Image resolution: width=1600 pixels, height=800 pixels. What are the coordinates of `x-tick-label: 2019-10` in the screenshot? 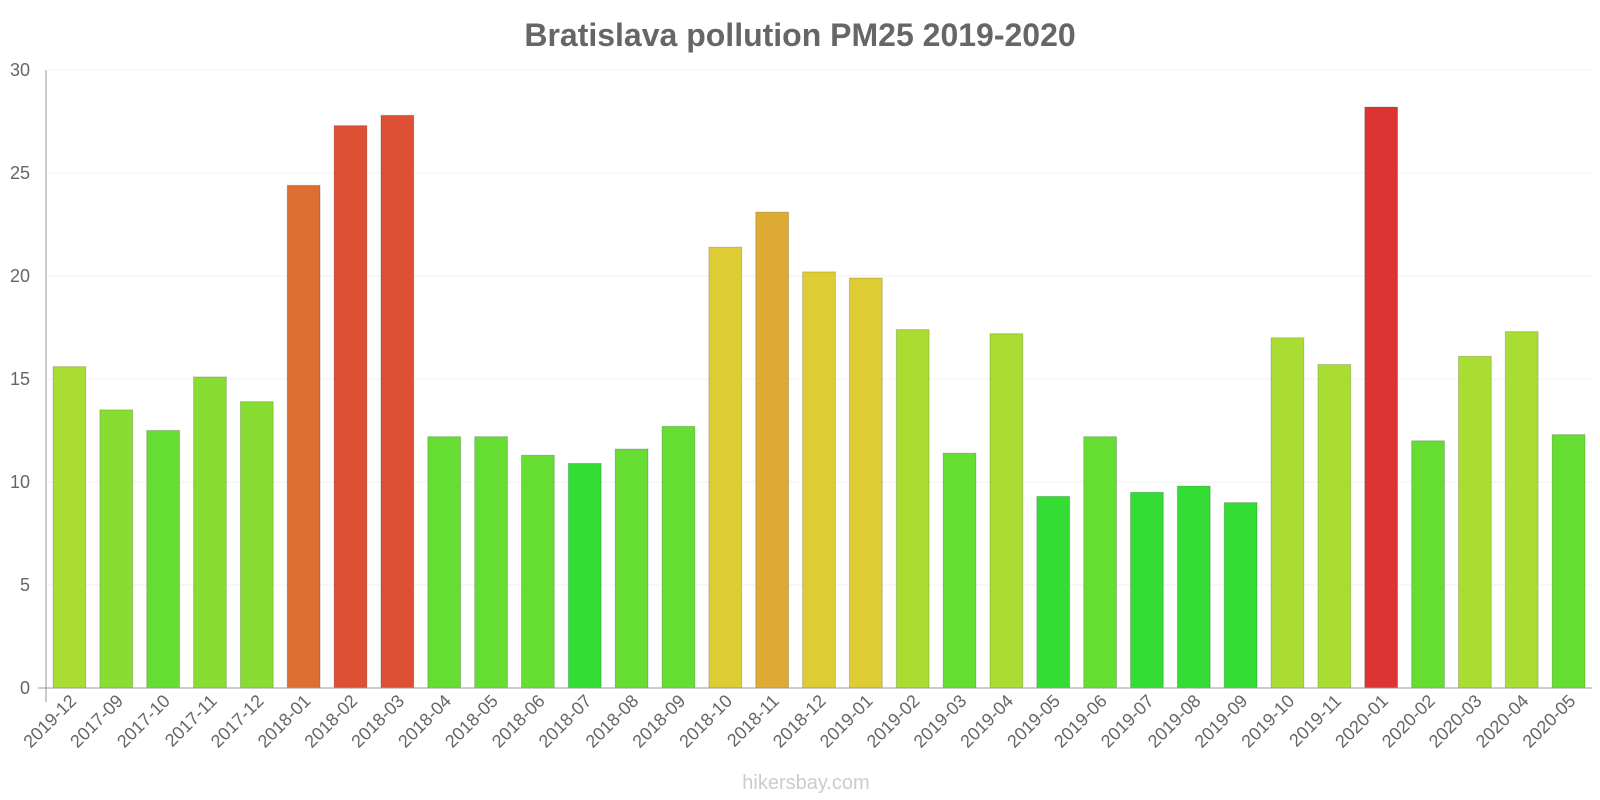 It's located at (1267, 721).